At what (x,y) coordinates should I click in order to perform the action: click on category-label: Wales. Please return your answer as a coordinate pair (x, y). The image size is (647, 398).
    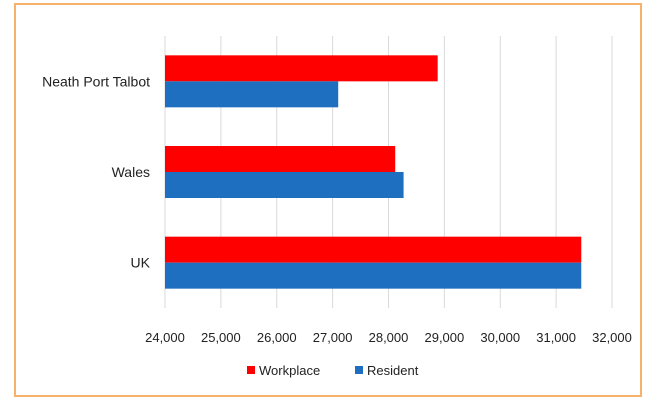
    Looking at the image, I should click on (131, 172).